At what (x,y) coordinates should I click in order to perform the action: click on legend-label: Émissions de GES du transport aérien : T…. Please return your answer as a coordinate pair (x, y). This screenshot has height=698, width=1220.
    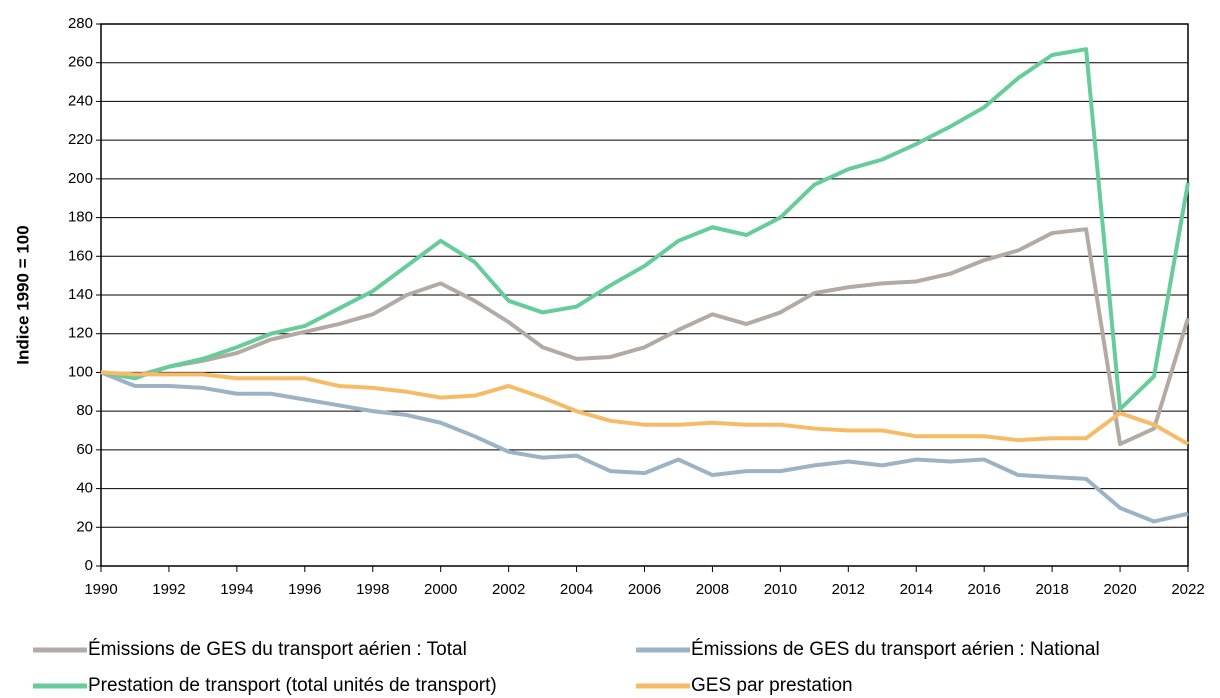
    Looking at the image, I should click on (277, 649).